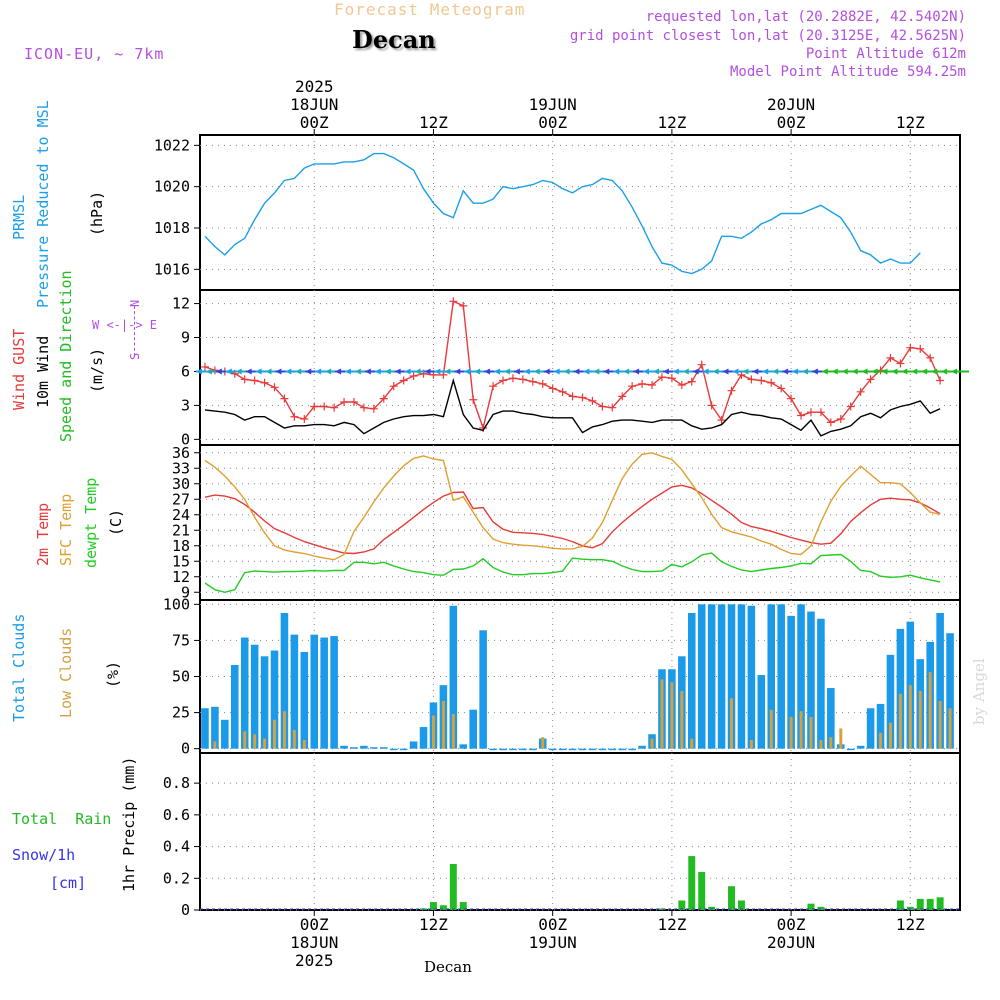 The height and width of the screenshot is (1000, 1000). Describe the element at coordinates (314, 122) in the screenshot. I see `top-time-label: 00Z` at that location.